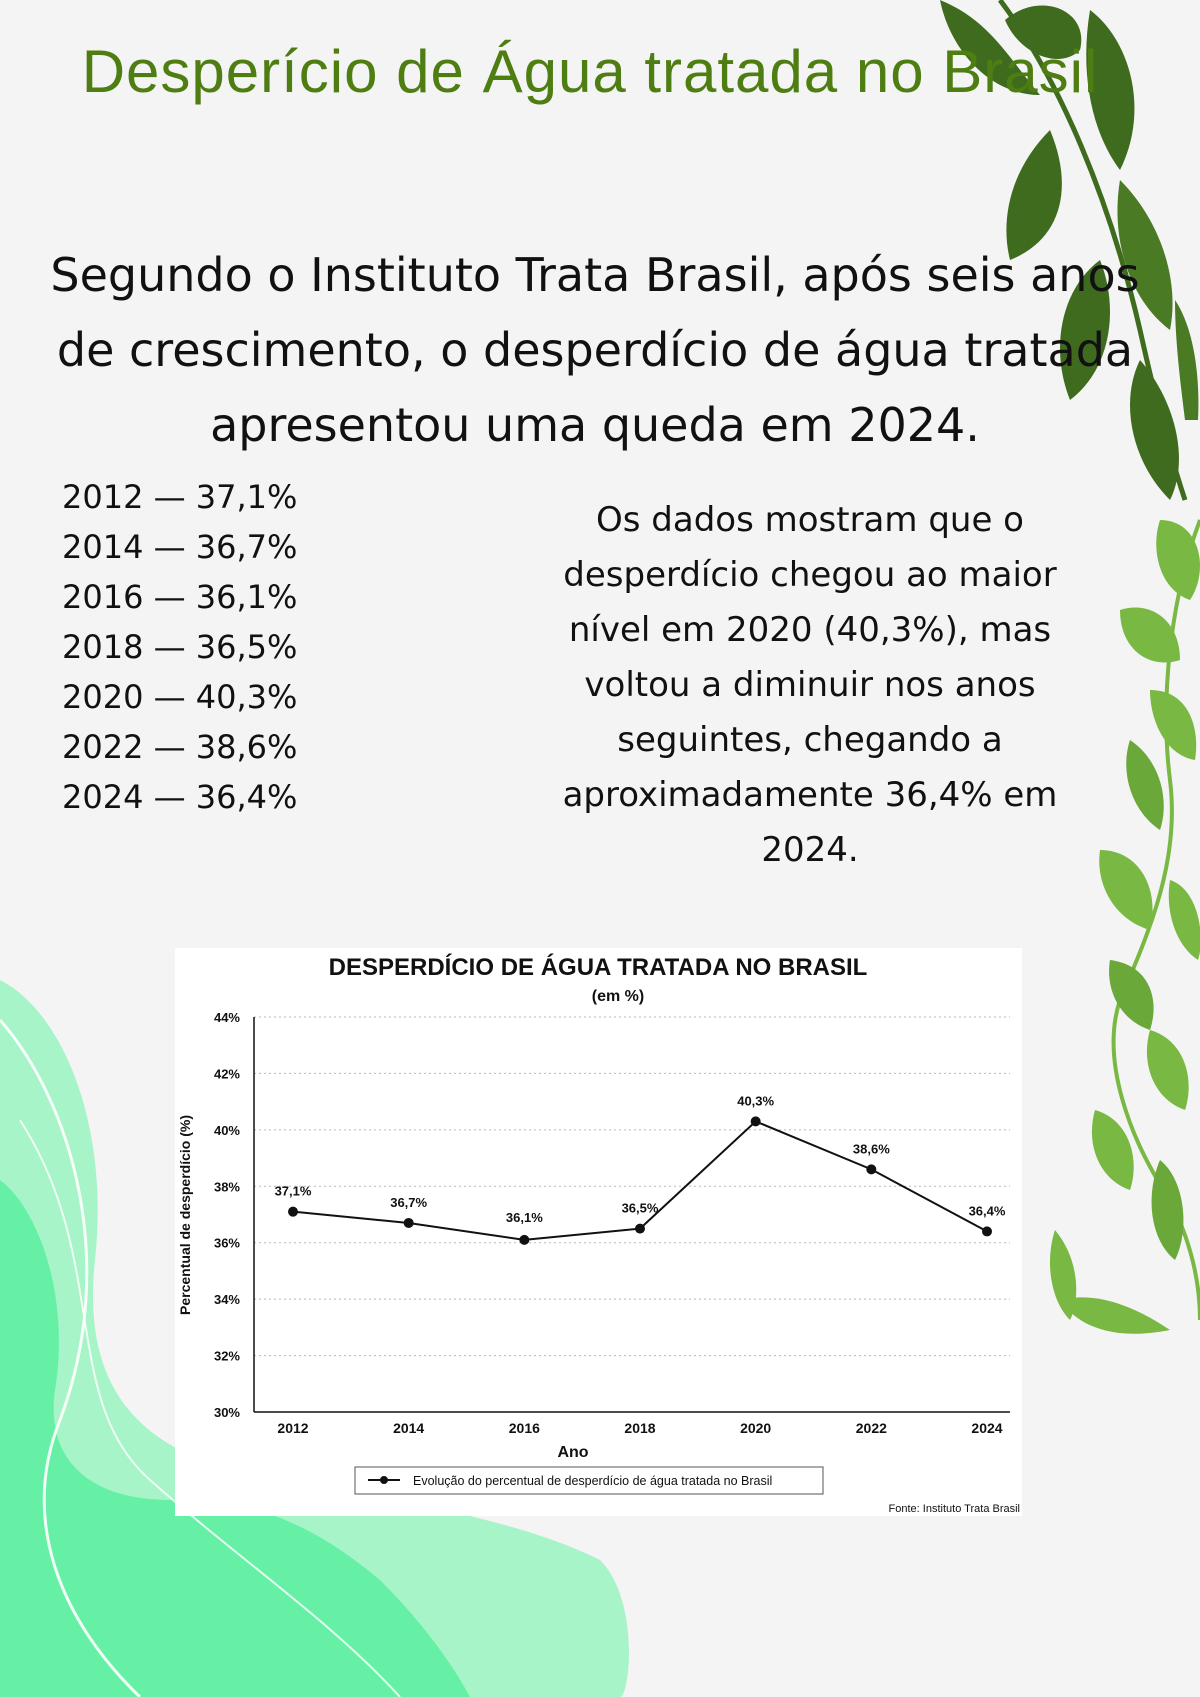  I want to click on data-label: 36,1%, so click(524, 1217).